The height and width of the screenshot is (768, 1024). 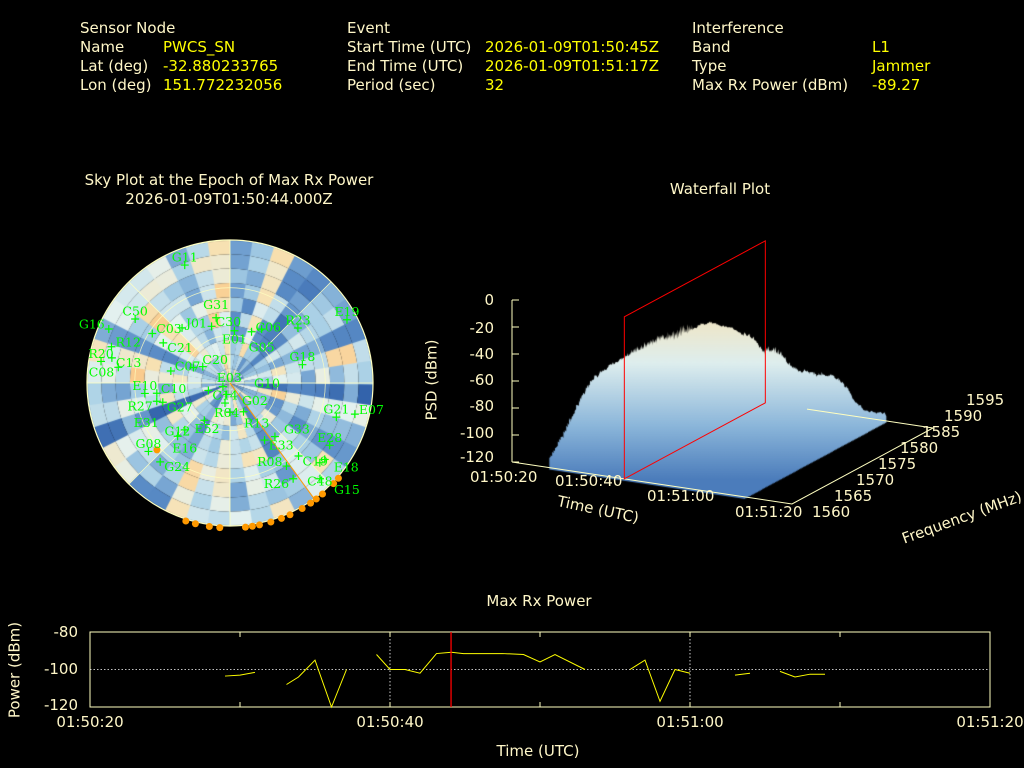 What do you see at coordinates (247, 419) in the screenshot?
I see `satellite: R13` at bounding box center [247, 419].